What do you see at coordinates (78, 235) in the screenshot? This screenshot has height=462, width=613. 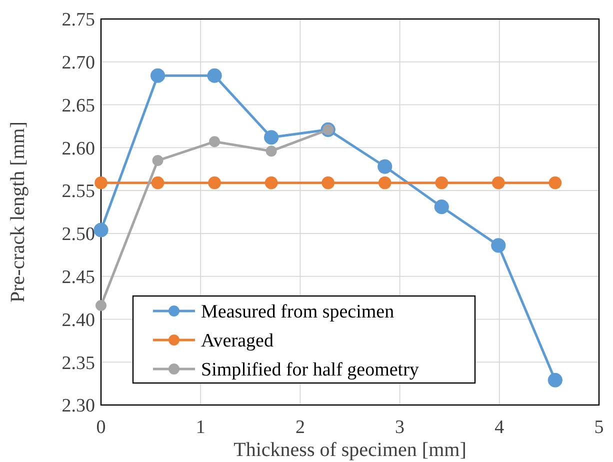 I see `y-tick-label: 2.50` at bounding box center [78, 235].